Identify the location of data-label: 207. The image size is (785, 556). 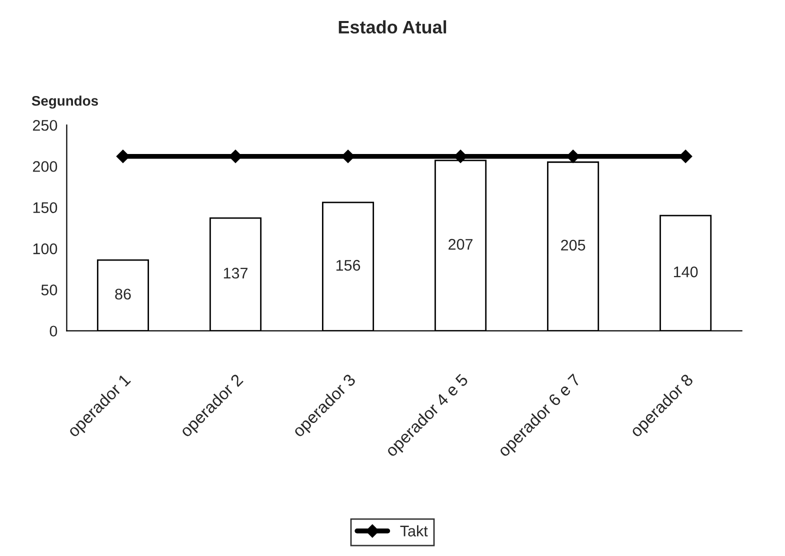
(460, 244).